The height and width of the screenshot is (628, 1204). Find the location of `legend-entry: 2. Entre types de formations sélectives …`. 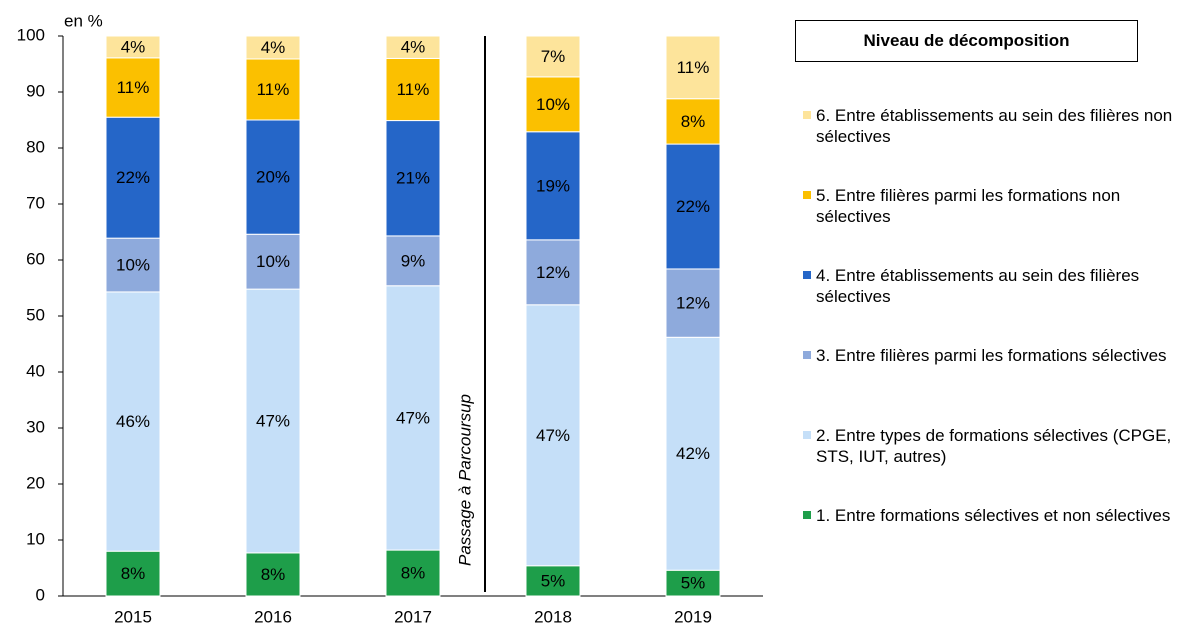

legend-entry: 2. Entre types de formations sélectives … is located at coordinates (999, 446).